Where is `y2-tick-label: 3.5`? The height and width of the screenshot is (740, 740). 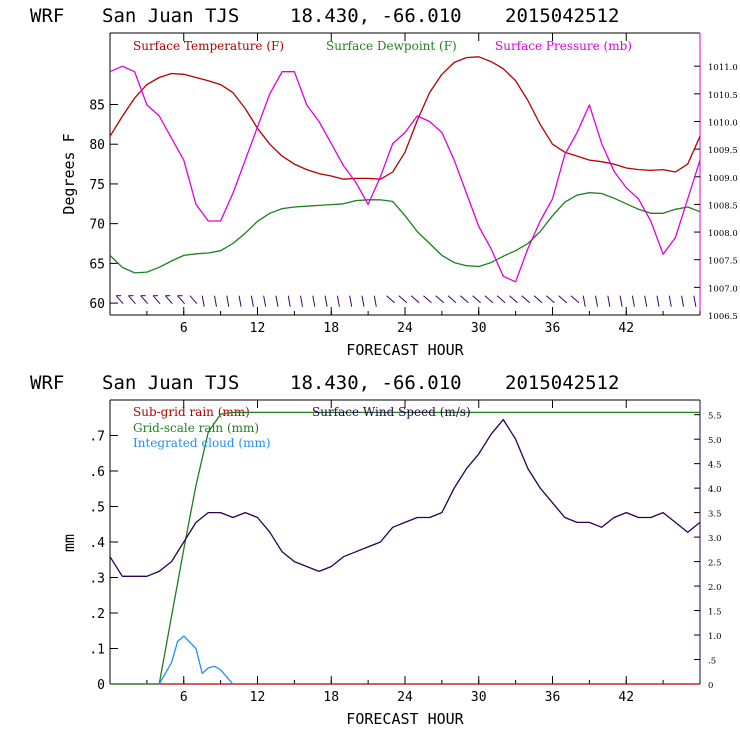
y2-tick-label: 3.5 is located at coordinates (715, 515).